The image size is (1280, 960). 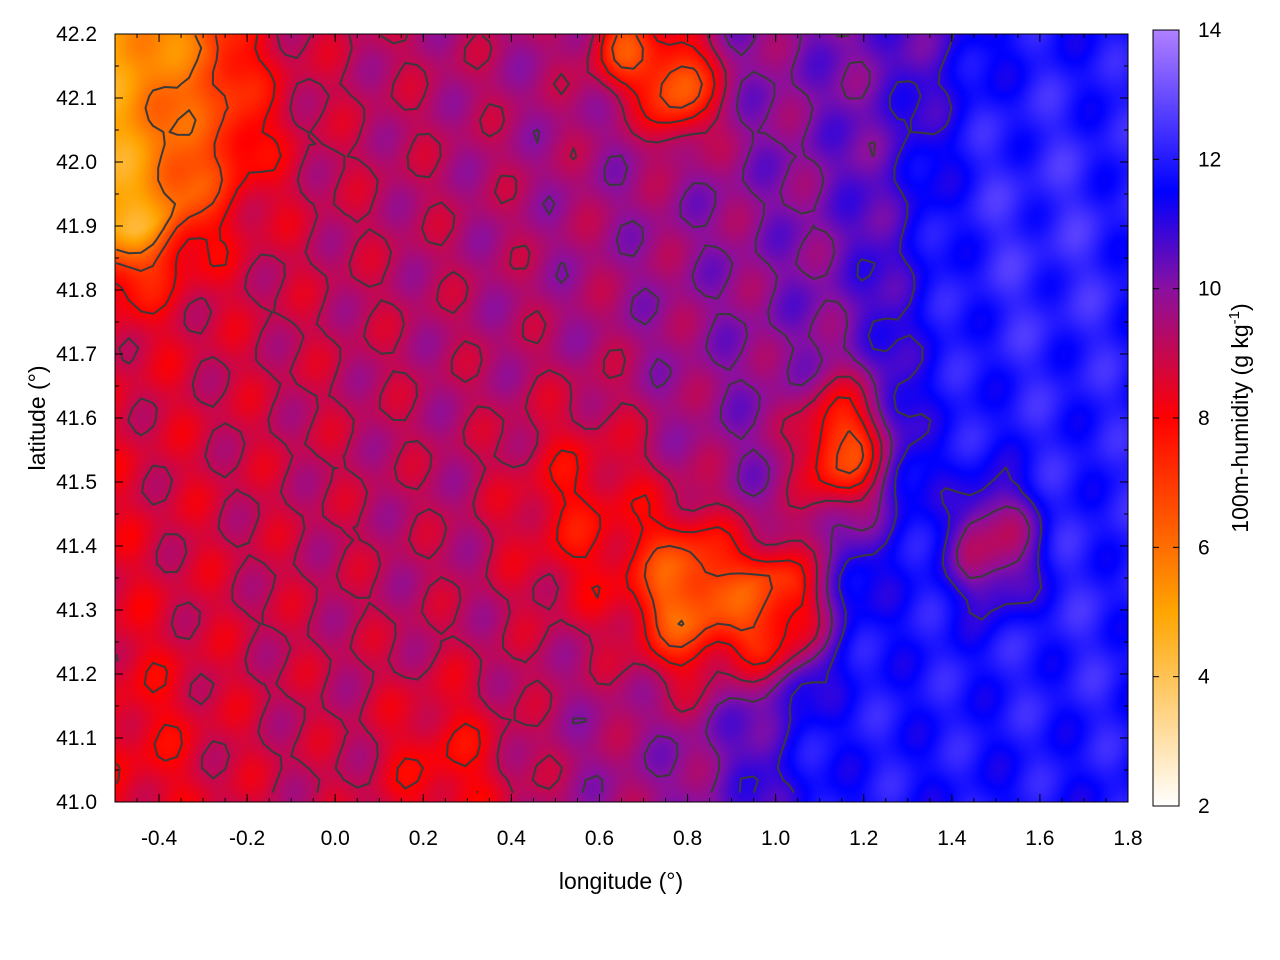 What do you see at coordinates (76, 802) in the screenshot?
I see `y-tick-label: 41.0` at bounding box center [76, 802].